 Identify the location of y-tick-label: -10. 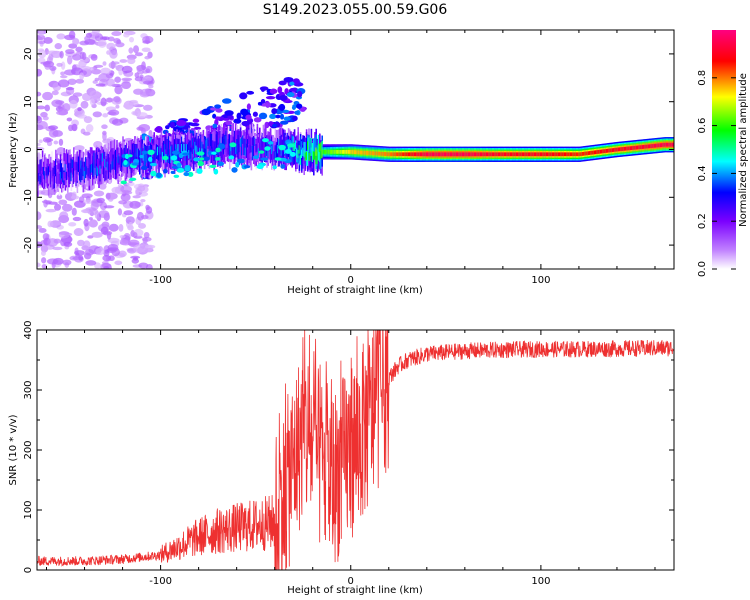
(28, 197).